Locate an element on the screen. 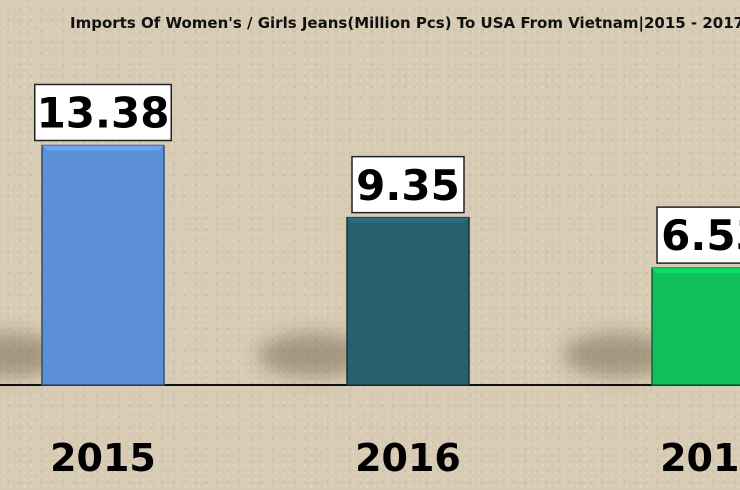  value-label: 6.53 is located at coordinates (700, 235).